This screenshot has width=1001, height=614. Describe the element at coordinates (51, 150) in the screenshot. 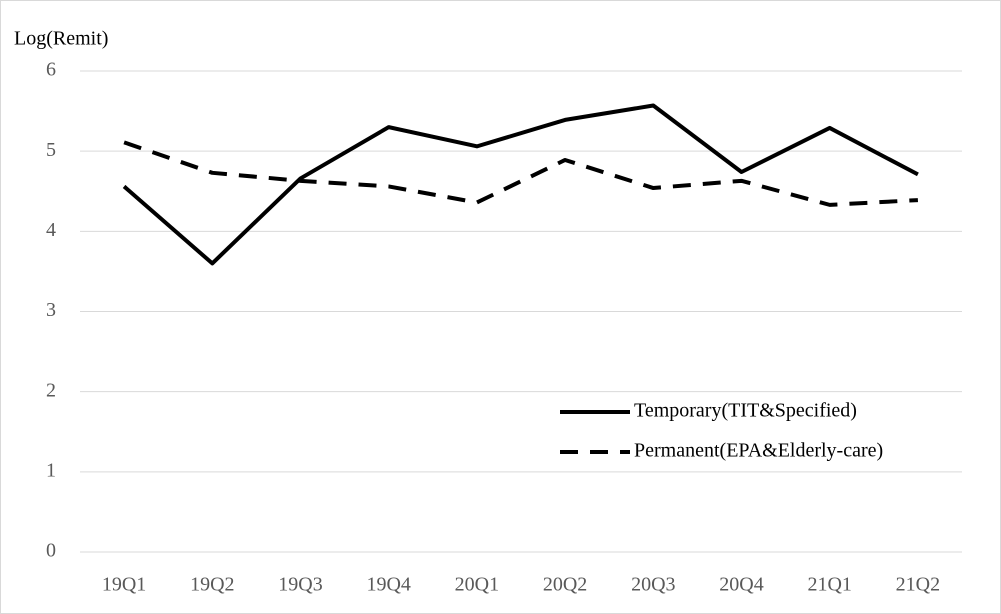

I see `y-tick-label: 5` at that location.